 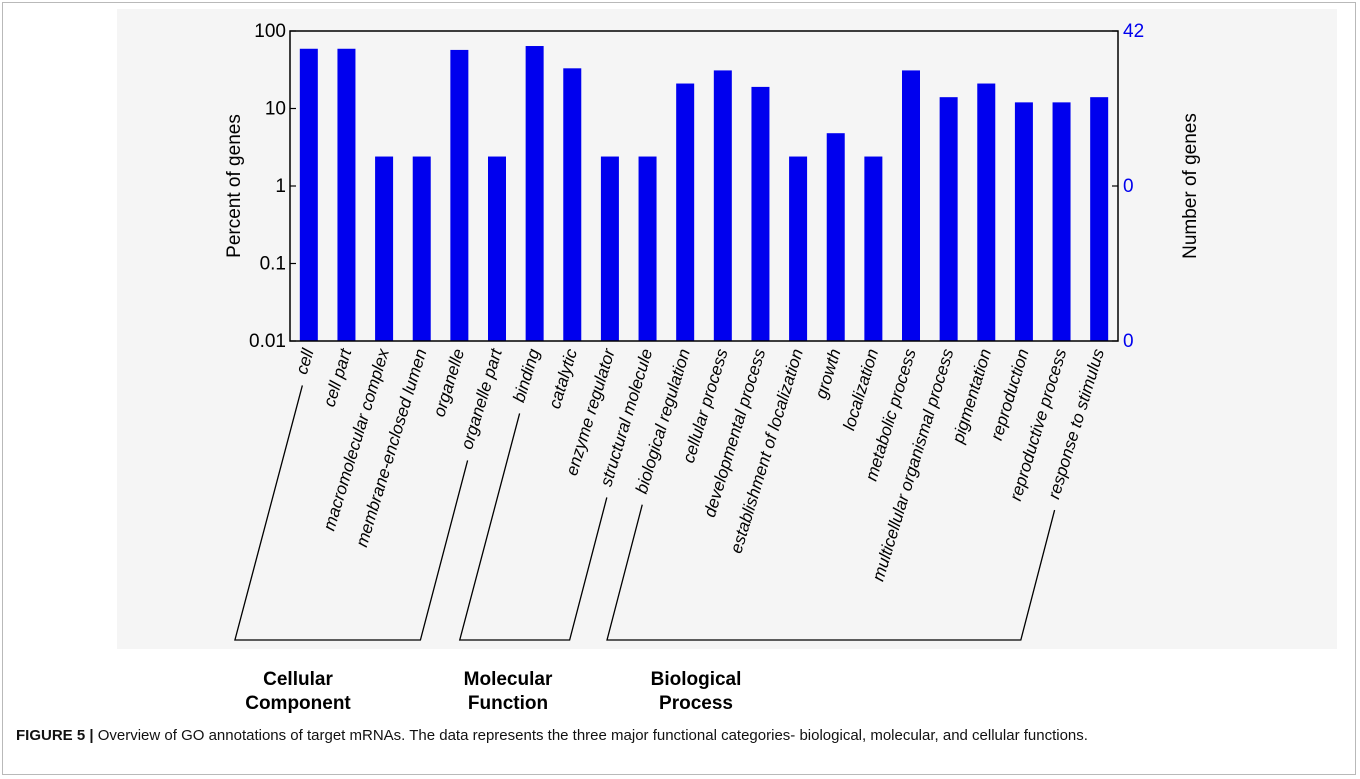 I want to click on y-tick-label-right: 42, so click(x=1133, y=31).